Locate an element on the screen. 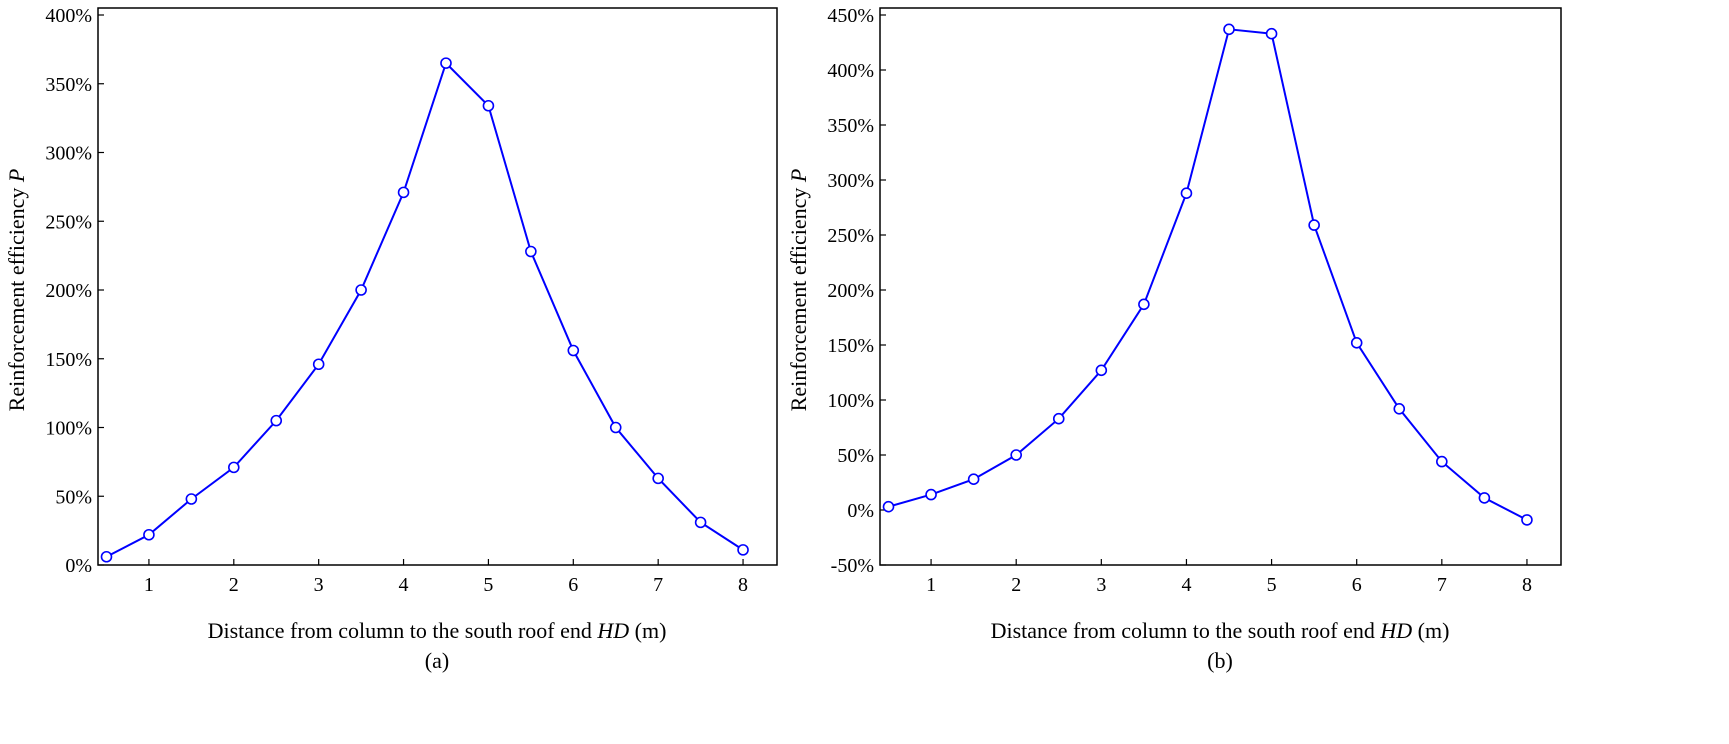 Image resolution: width=1729 pixels, height=744 pixels. panel-label: (b) is located at coordinates (1220, 660).